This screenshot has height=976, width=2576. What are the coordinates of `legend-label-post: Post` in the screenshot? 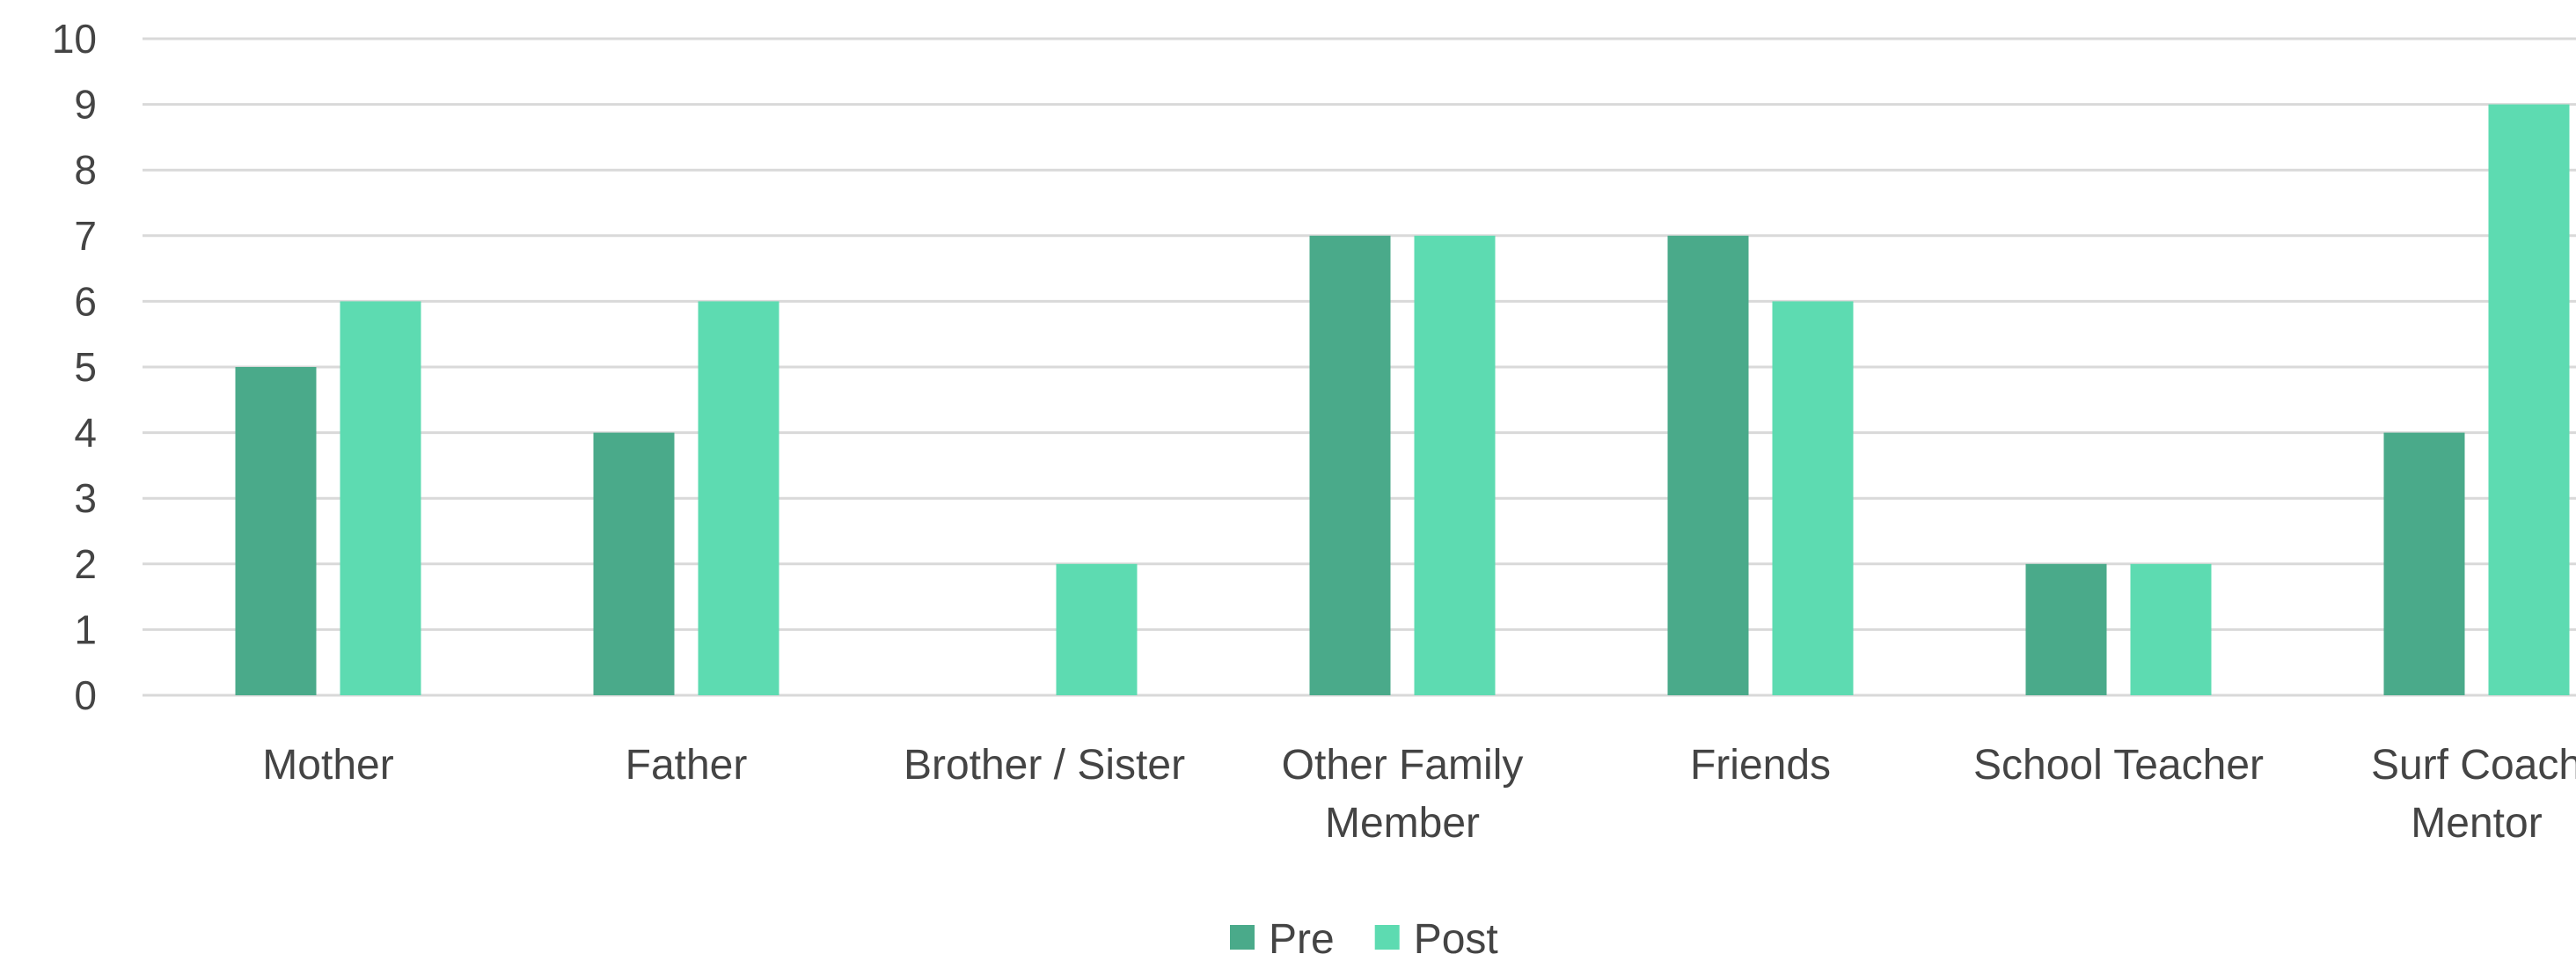 It's located at (1456, 939).